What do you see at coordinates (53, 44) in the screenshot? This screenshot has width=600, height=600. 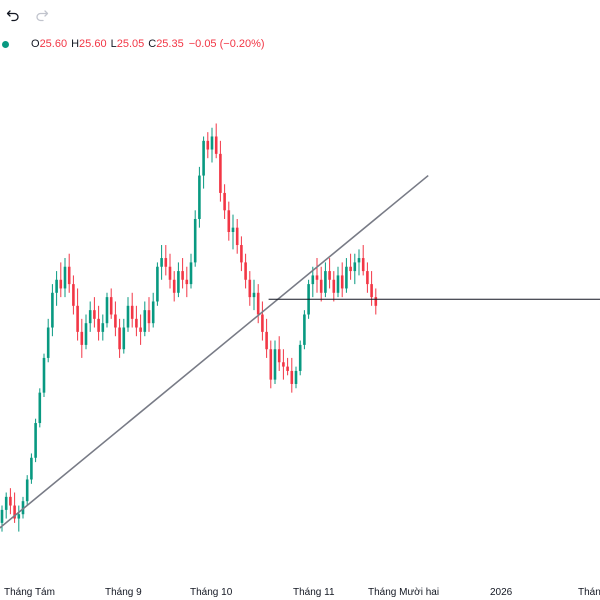 I see `open-value: 25.60` at bounding box center [53, 44].